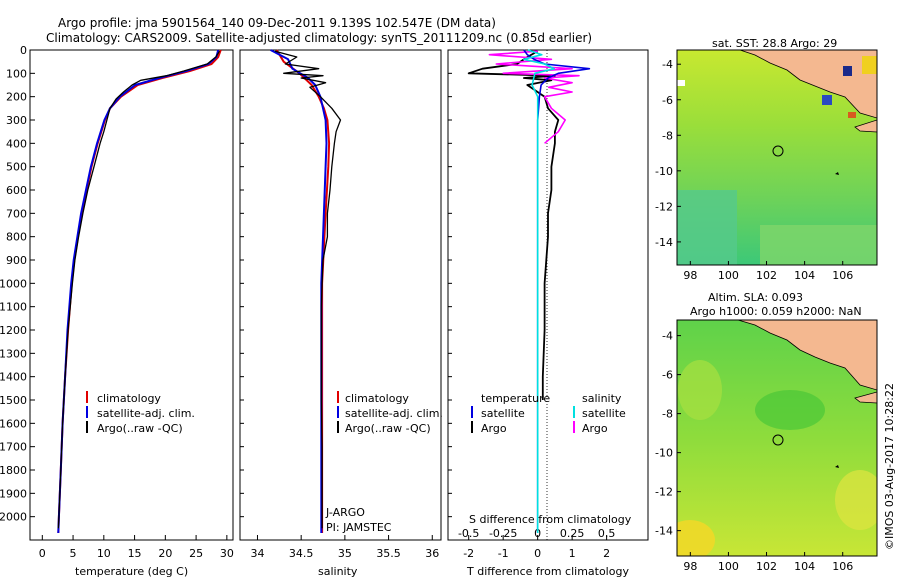 This screenshot has width=900, height=580. I want to click on salinity-x-tick-label: 34.5, so click(301, 553).